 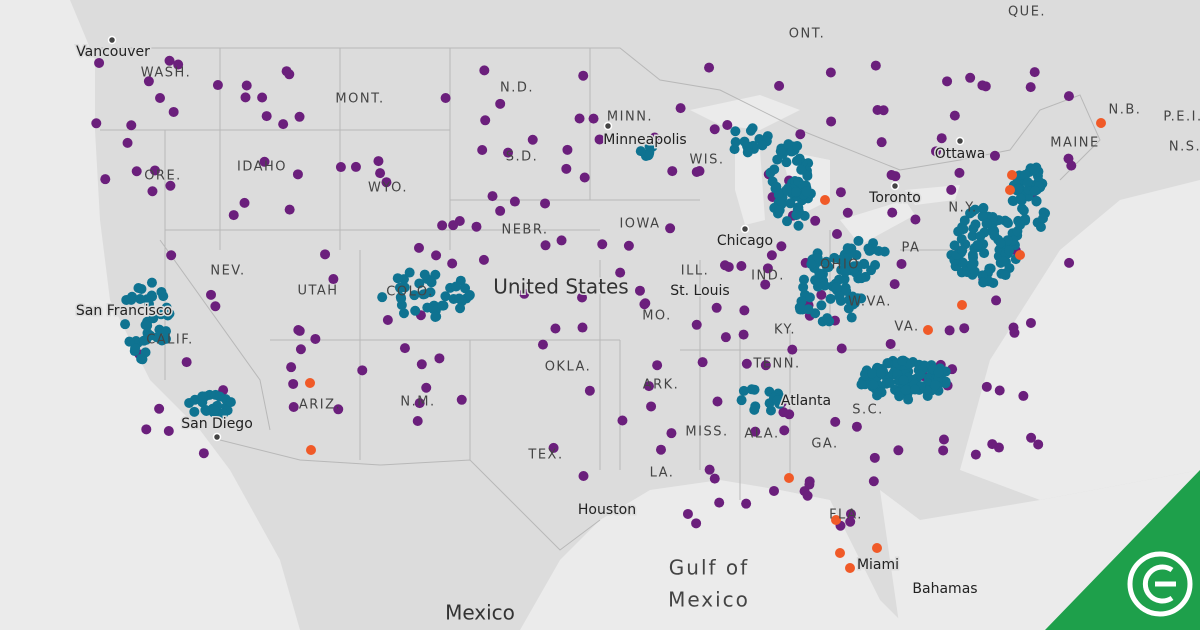 What do you see at coordinates (840, 265) in the screenshot?
I see `state-label: OHIO` at bounding box center [840, 265].